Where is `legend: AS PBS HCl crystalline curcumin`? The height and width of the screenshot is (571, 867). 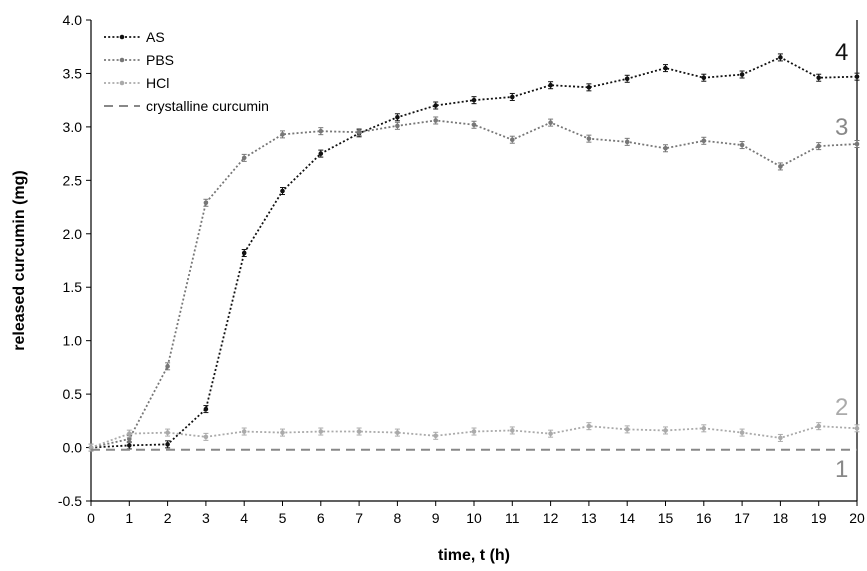 legend: AS PBS HCl crystalline curcumin is located at coordinates (186, 71).